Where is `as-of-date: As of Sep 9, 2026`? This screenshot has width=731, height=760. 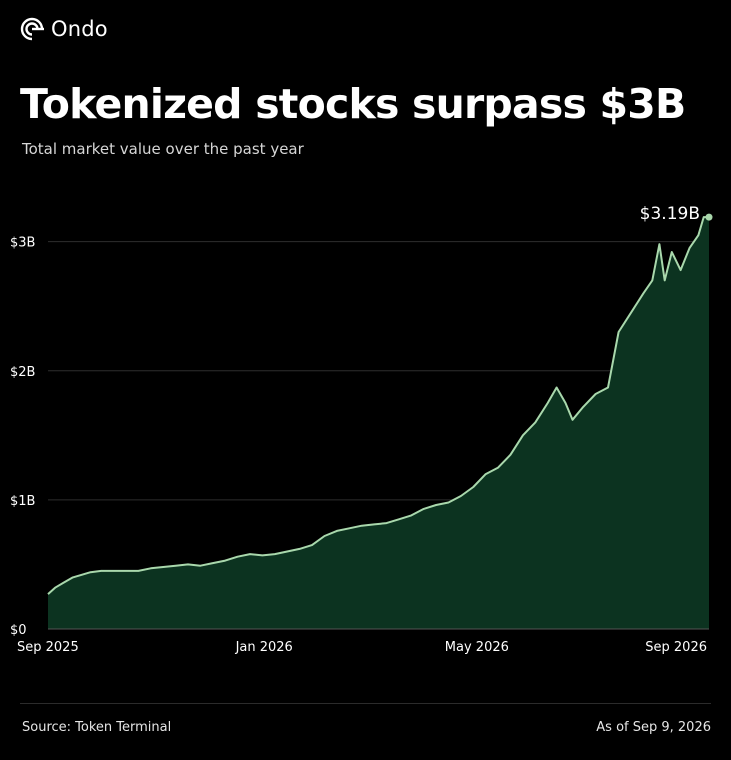 as-of-date: As of Sep 9, 2026 is located at coordinates (653, 727).